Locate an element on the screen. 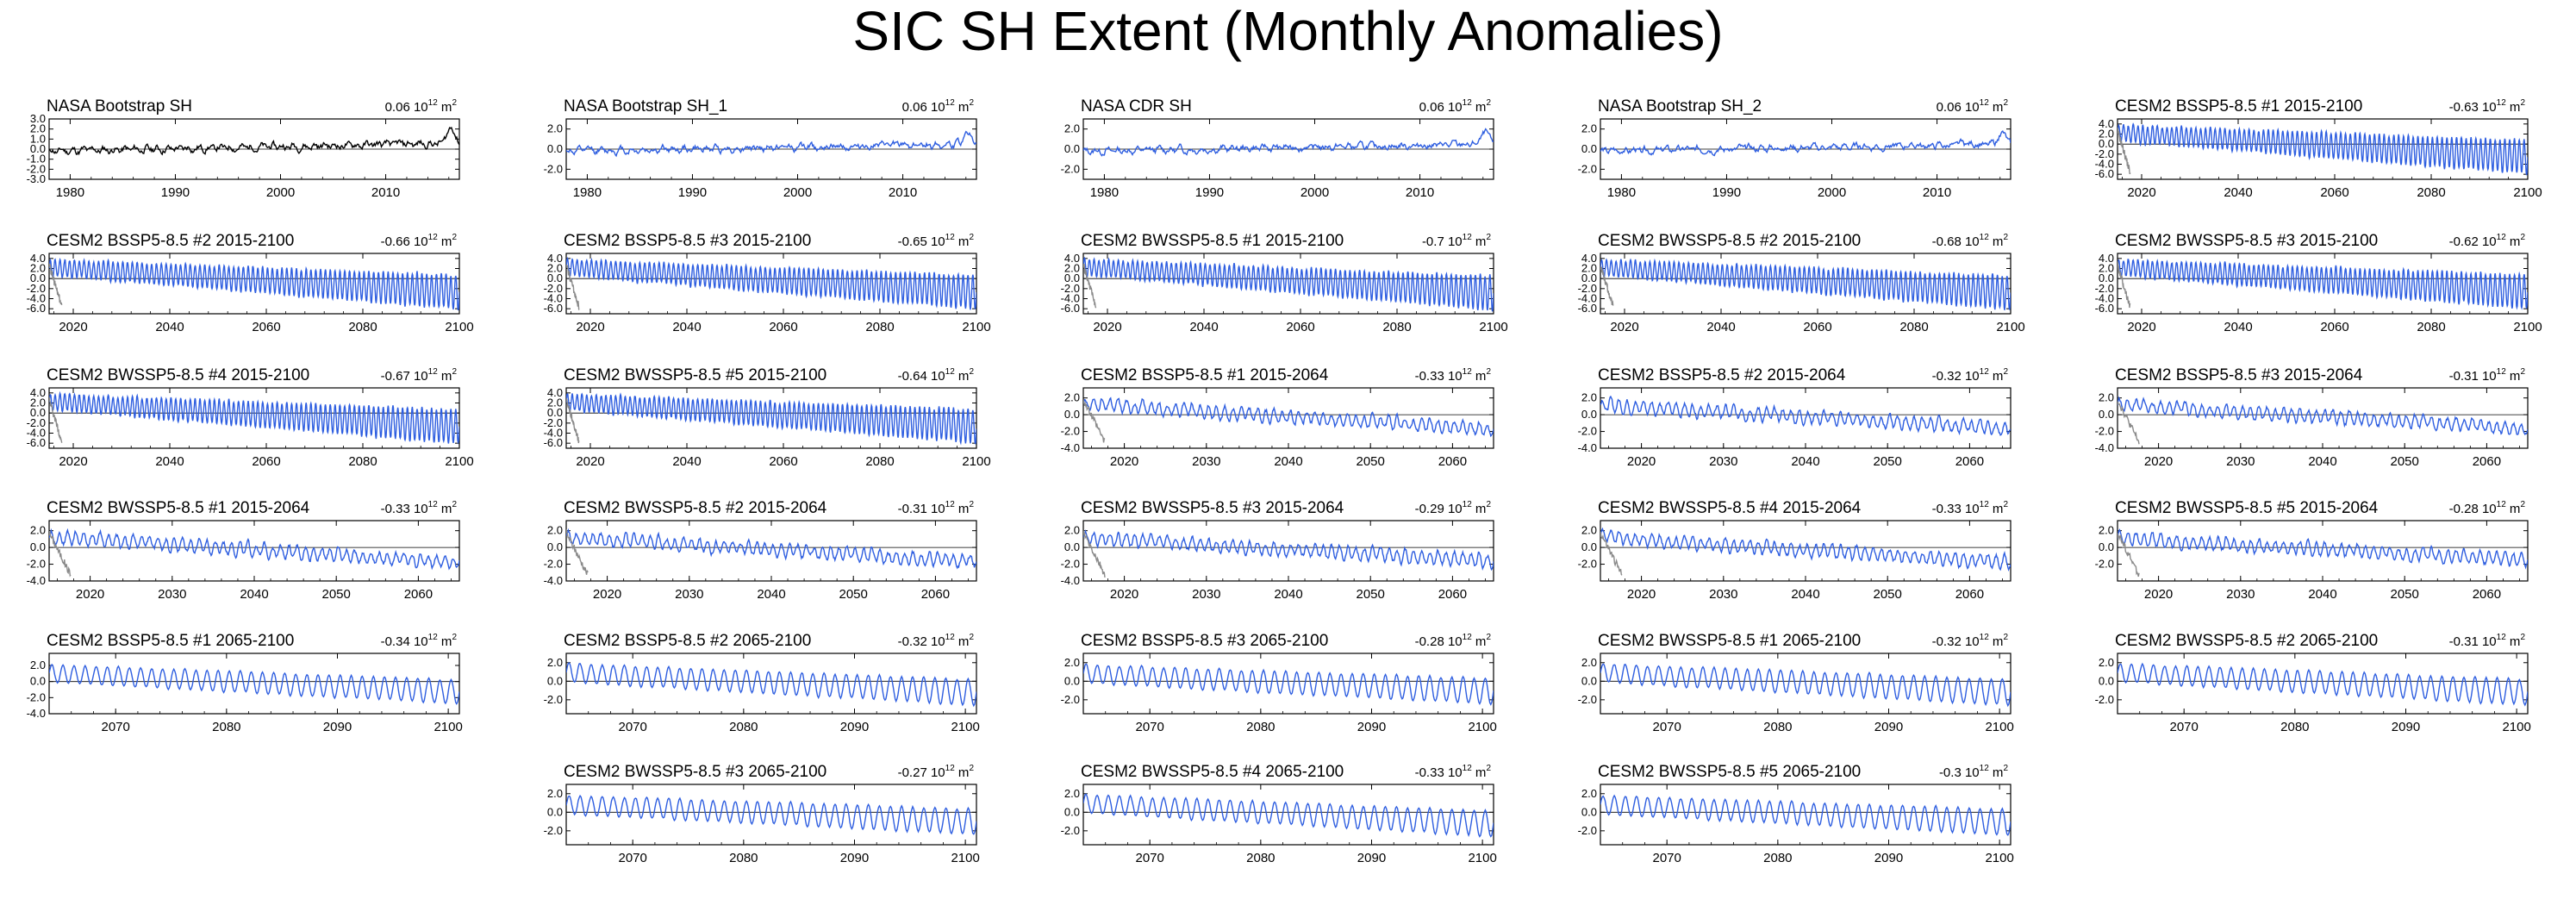 Image resolution: width=2576 pixels, height=918 pixels. panel-title: CESM2 BSSP5-8.5 #2 2065-2100 is located at coordinates (687, 641).